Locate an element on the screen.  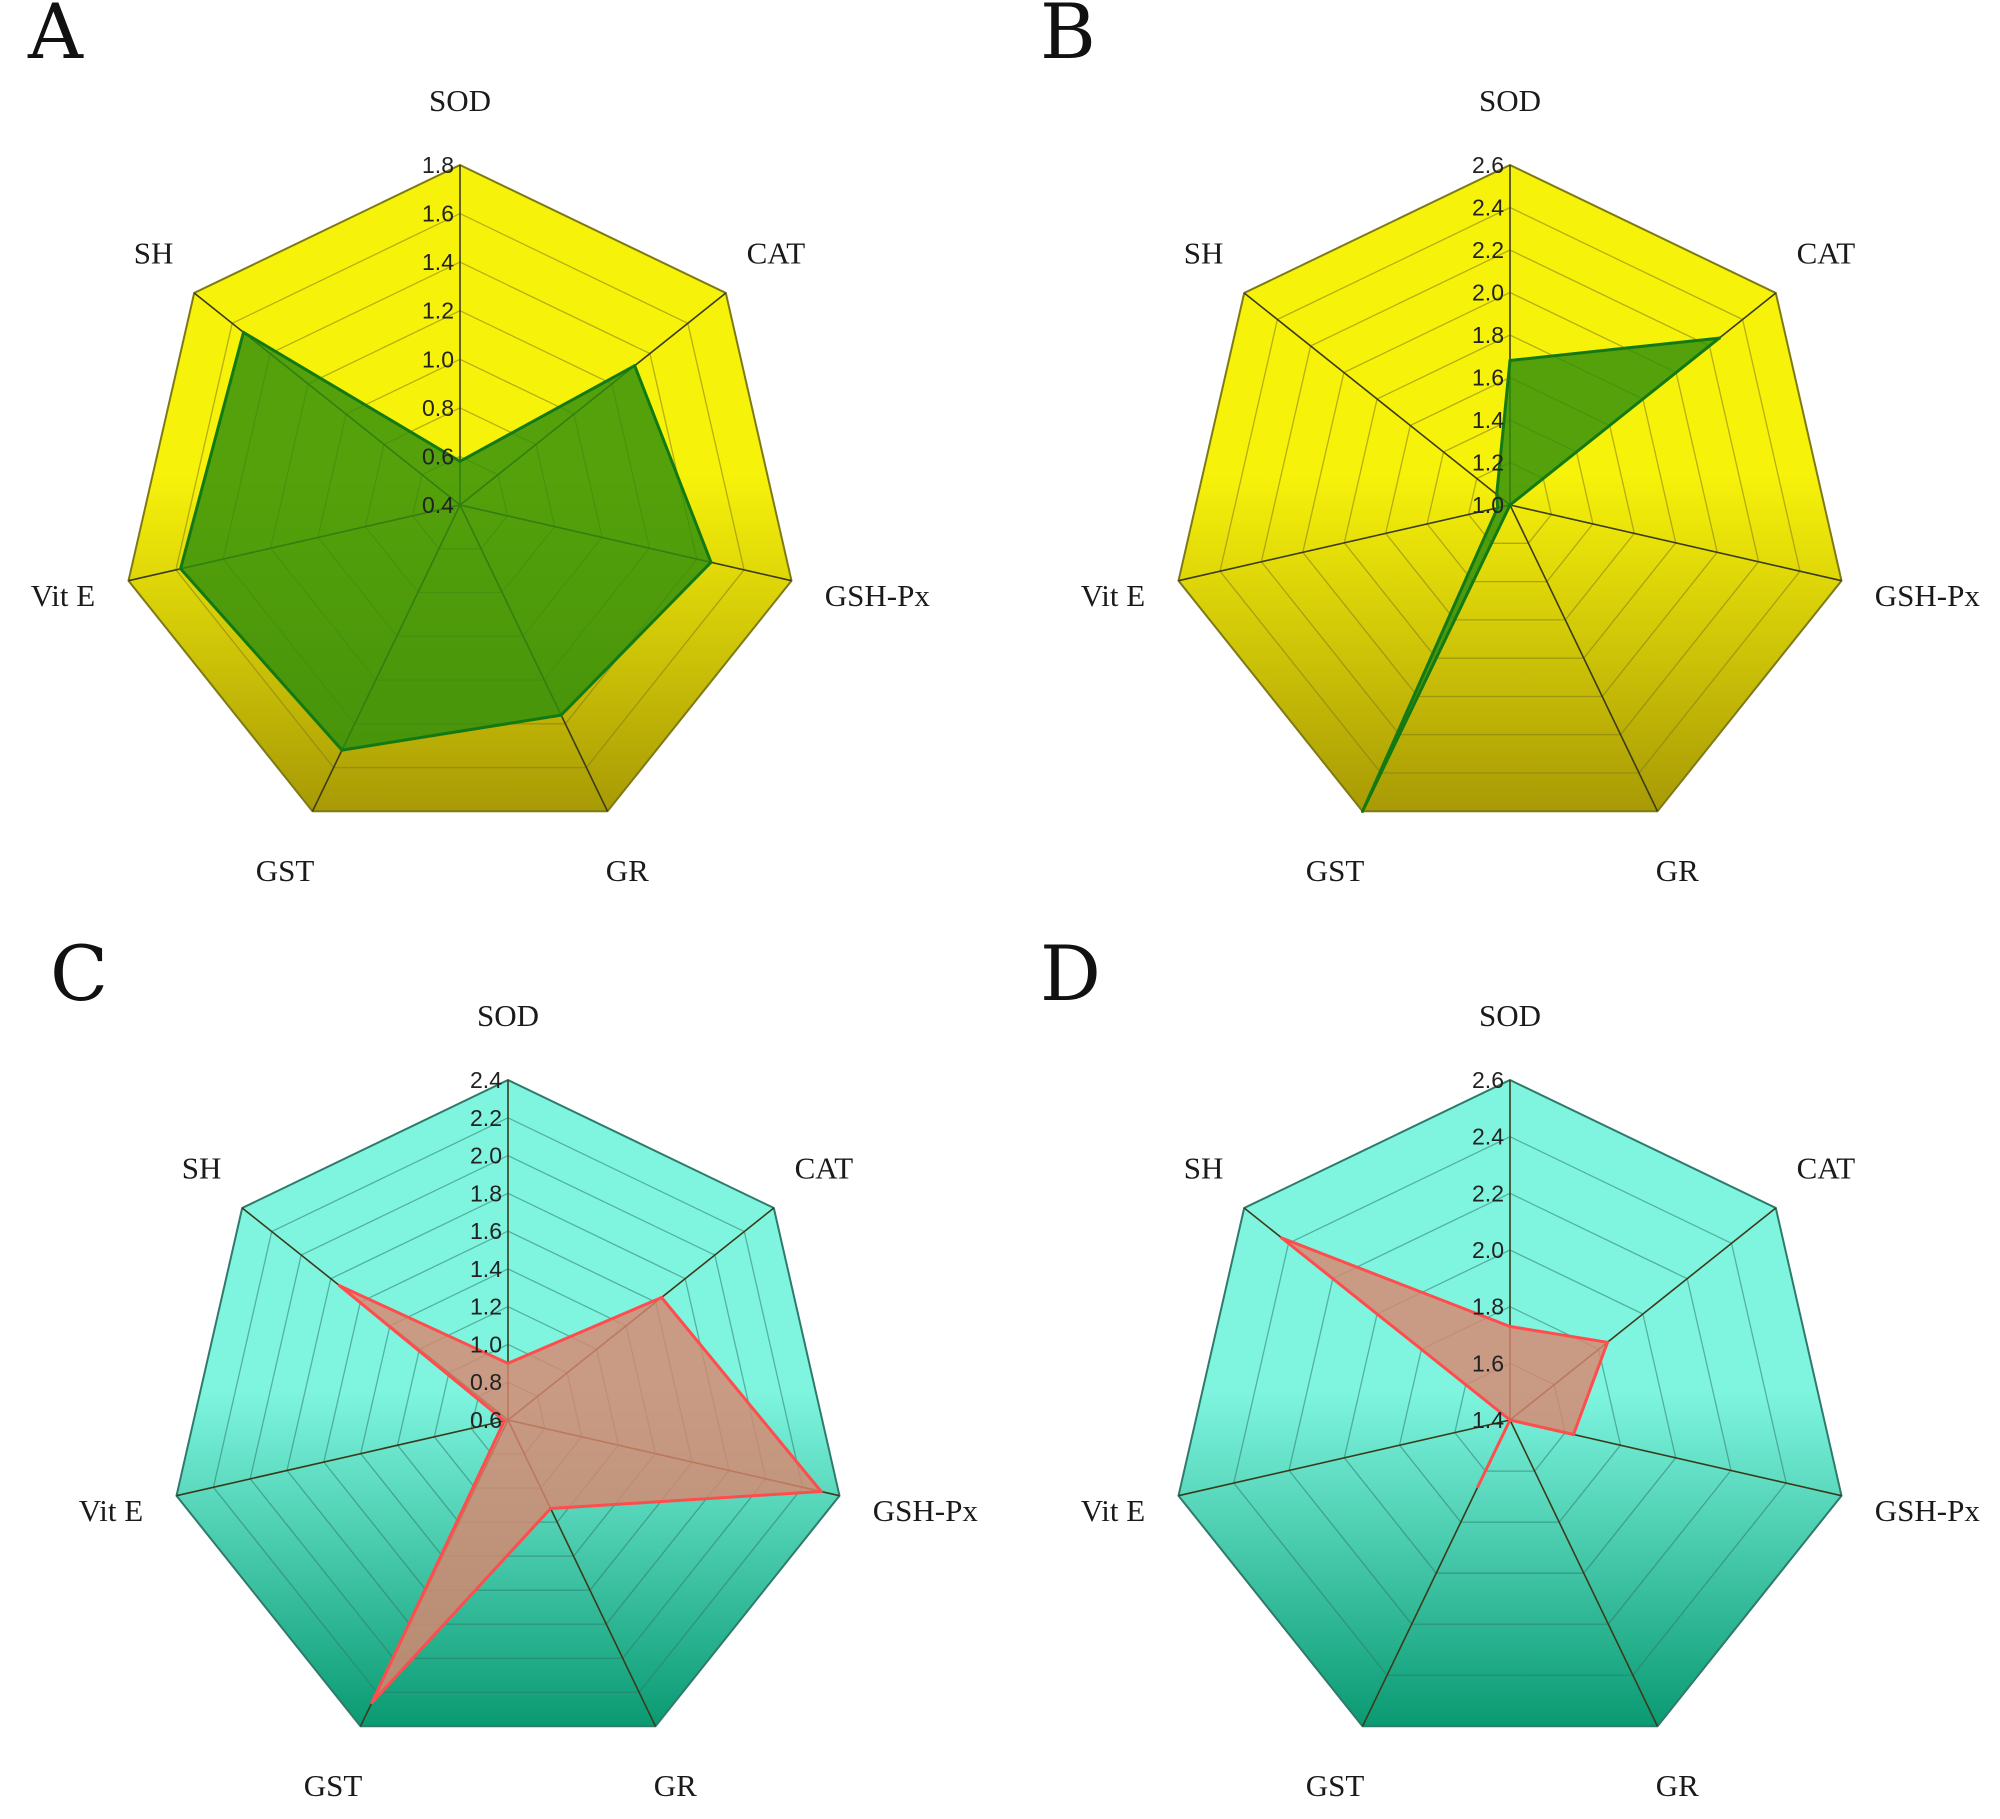
panel-letter-d: D is located at coordinates (1070, 973).